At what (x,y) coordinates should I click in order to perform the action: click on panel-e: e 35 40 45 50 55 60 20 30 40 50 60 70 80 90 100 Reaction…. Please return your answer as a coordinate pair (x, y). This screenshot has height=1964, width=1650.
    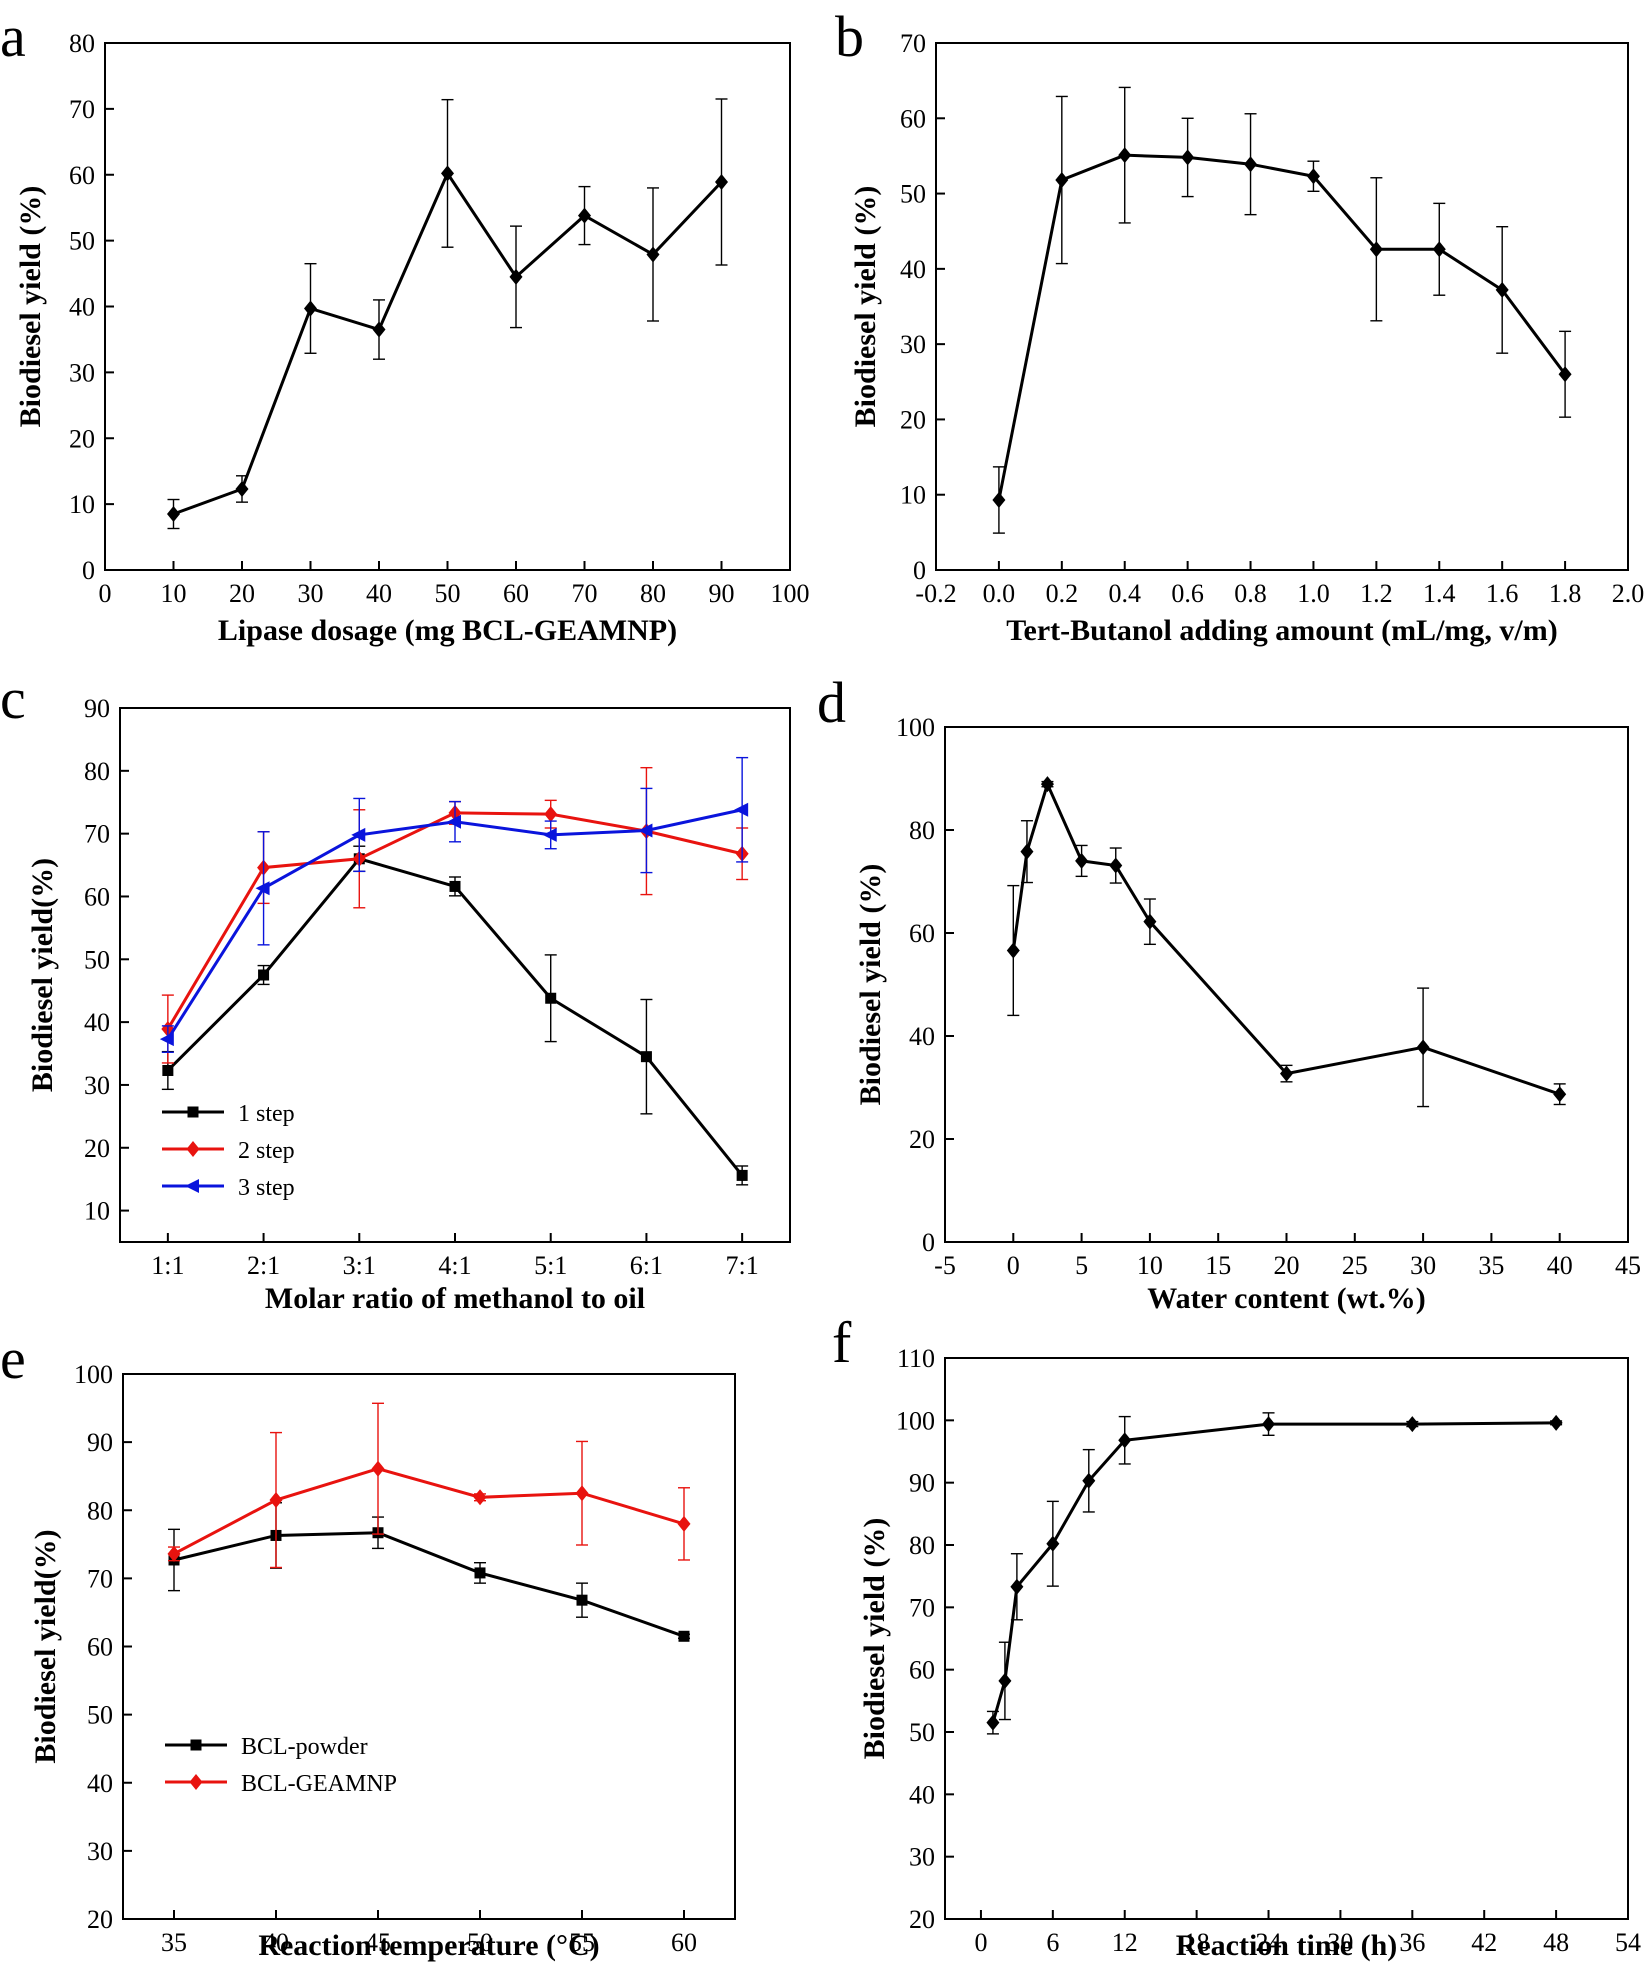
    Looking at the image, I should click on (368, 1644).